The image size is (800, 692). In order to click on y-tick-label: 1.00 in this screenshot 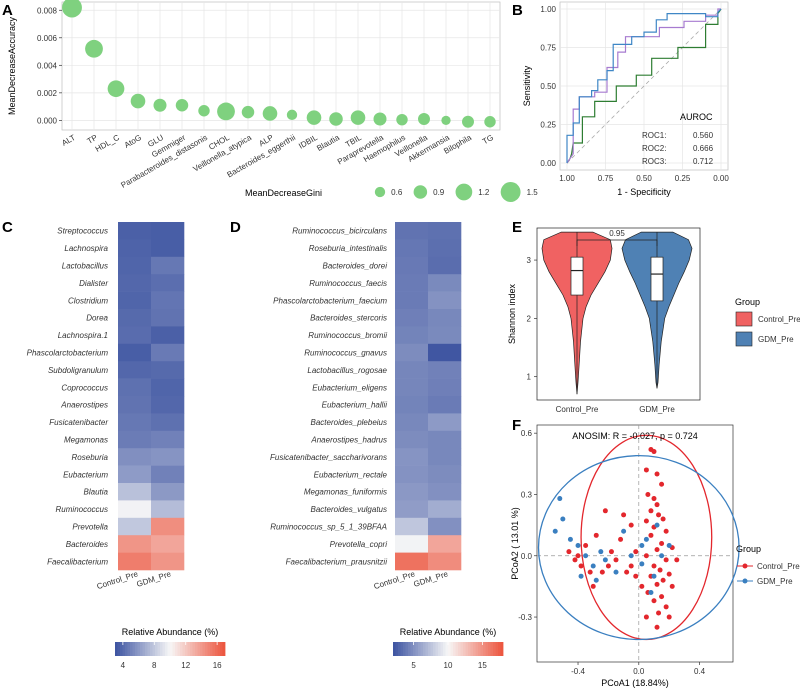, I will do `click(548, 9)`.